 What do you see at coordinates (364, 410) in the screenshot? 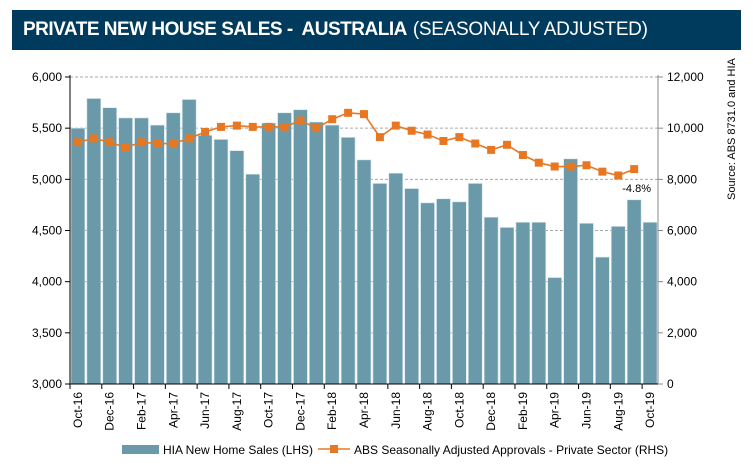
I see `x-tick-label: Apr-18` at bounding box center [364, 410].